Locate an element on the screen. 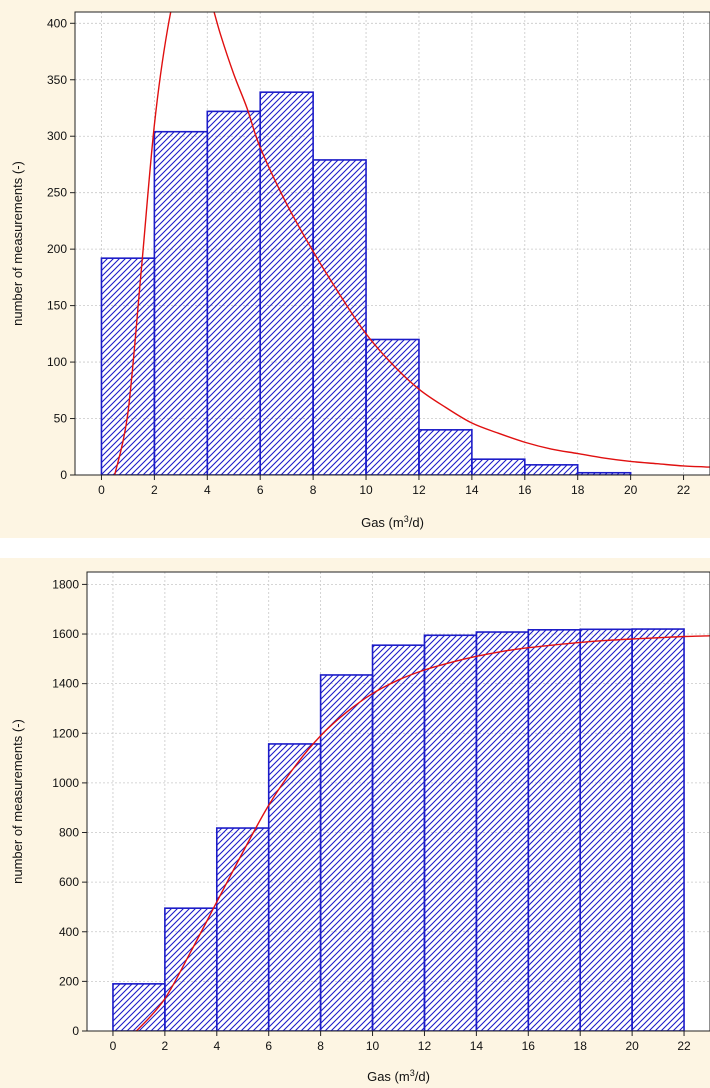  y-tick-label: 600 is located at coordinates (69, 882).